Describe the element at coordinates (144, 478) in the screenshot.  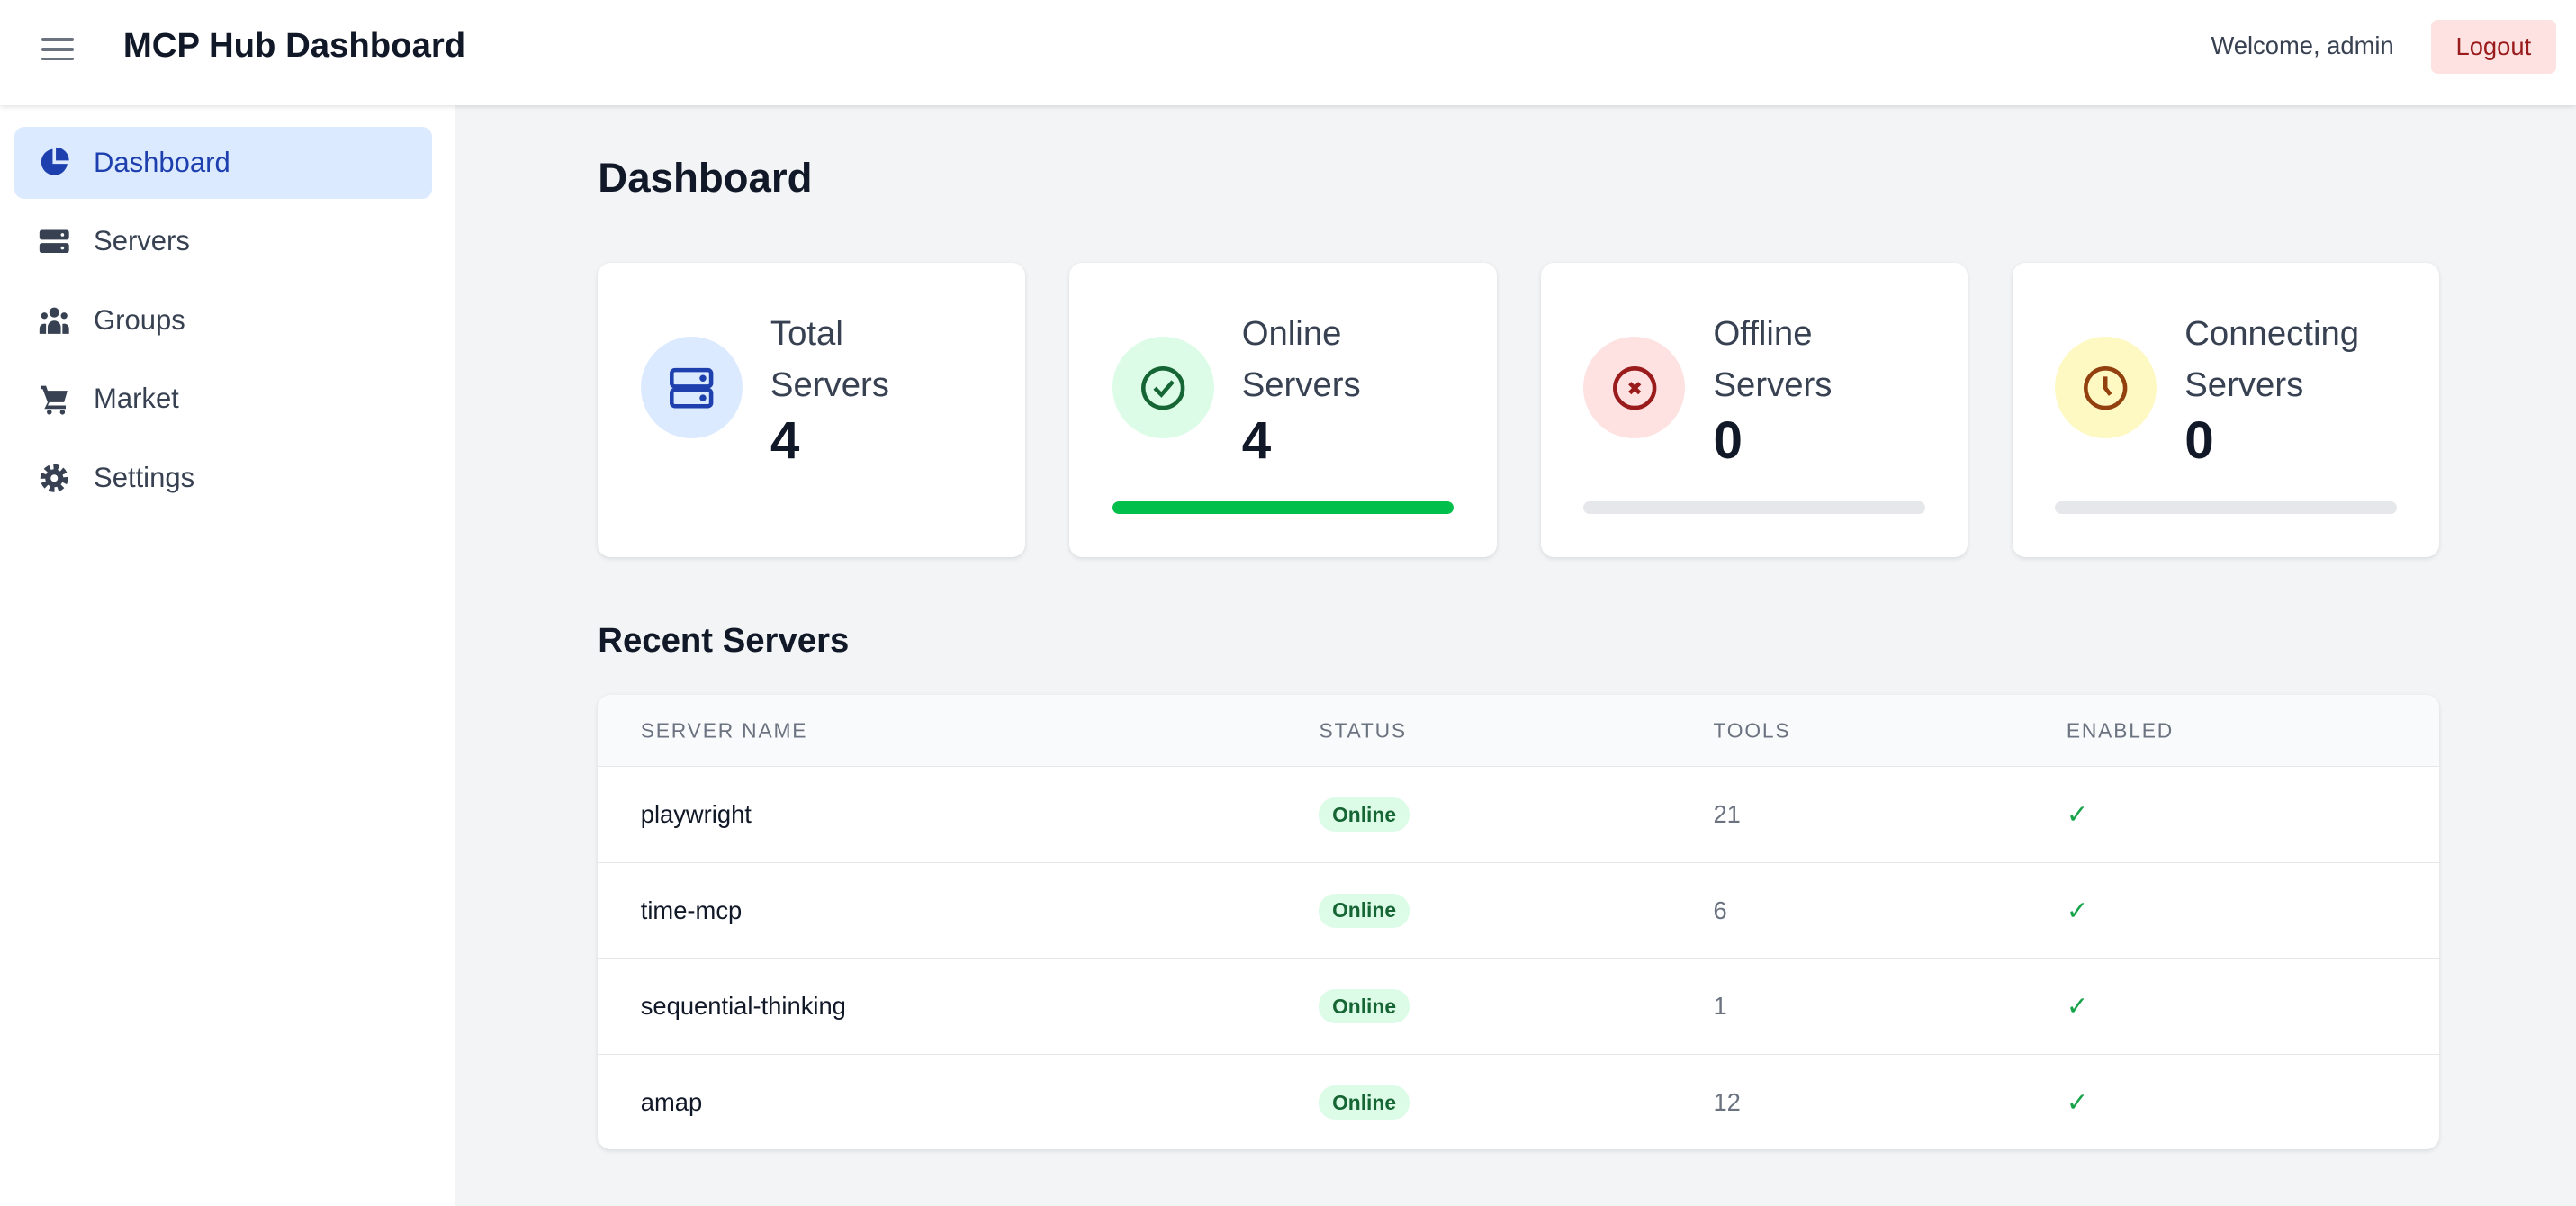
I see `sidebar-item-label: Settings` at that location.